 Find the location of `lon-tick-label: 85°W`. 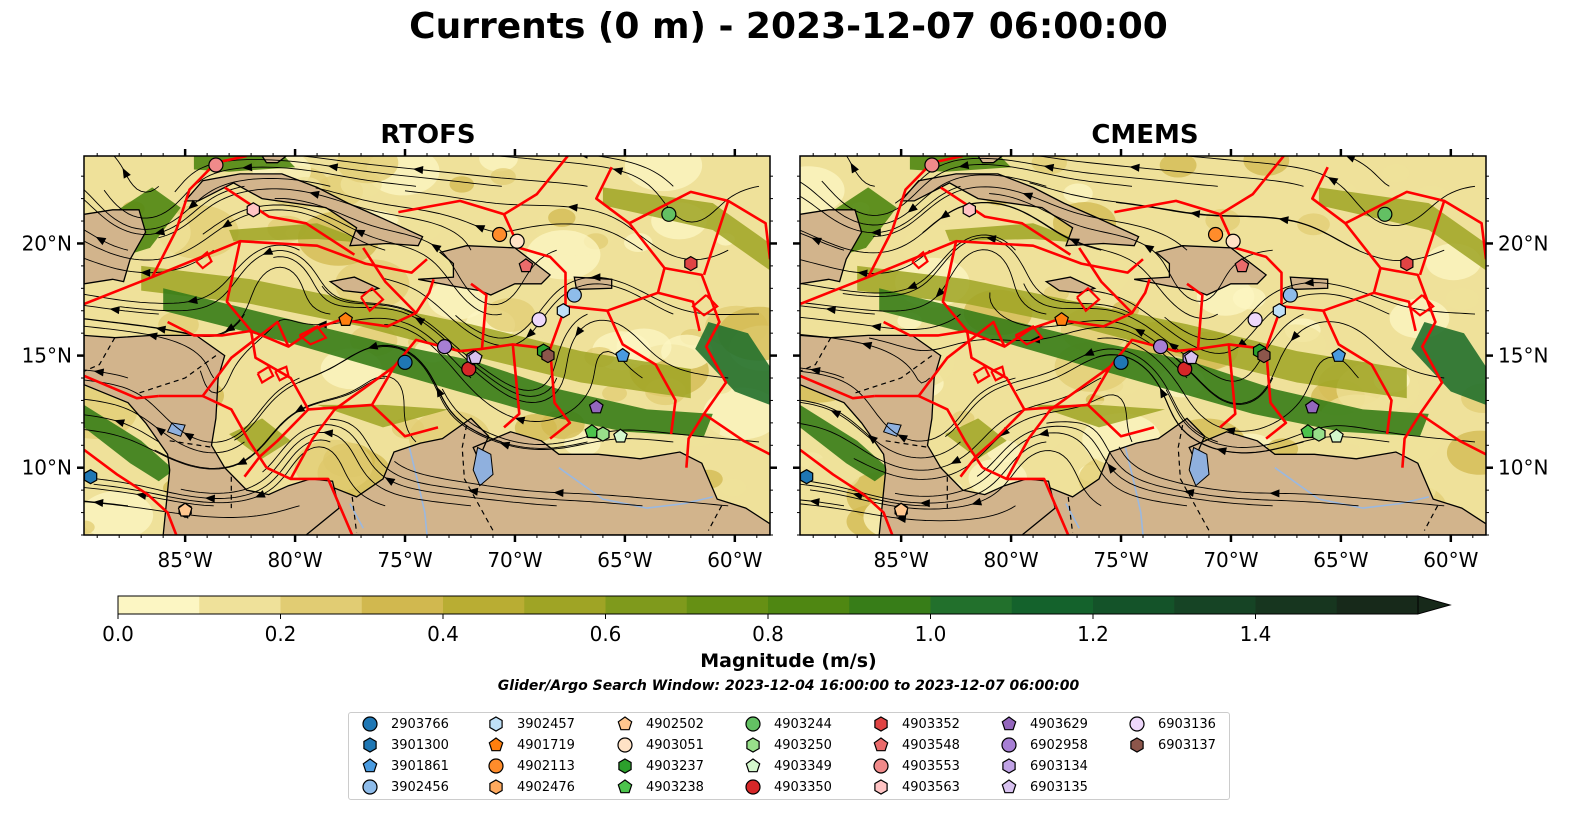

lon-tick-label: 85°W is located at coordinates (901, 560).